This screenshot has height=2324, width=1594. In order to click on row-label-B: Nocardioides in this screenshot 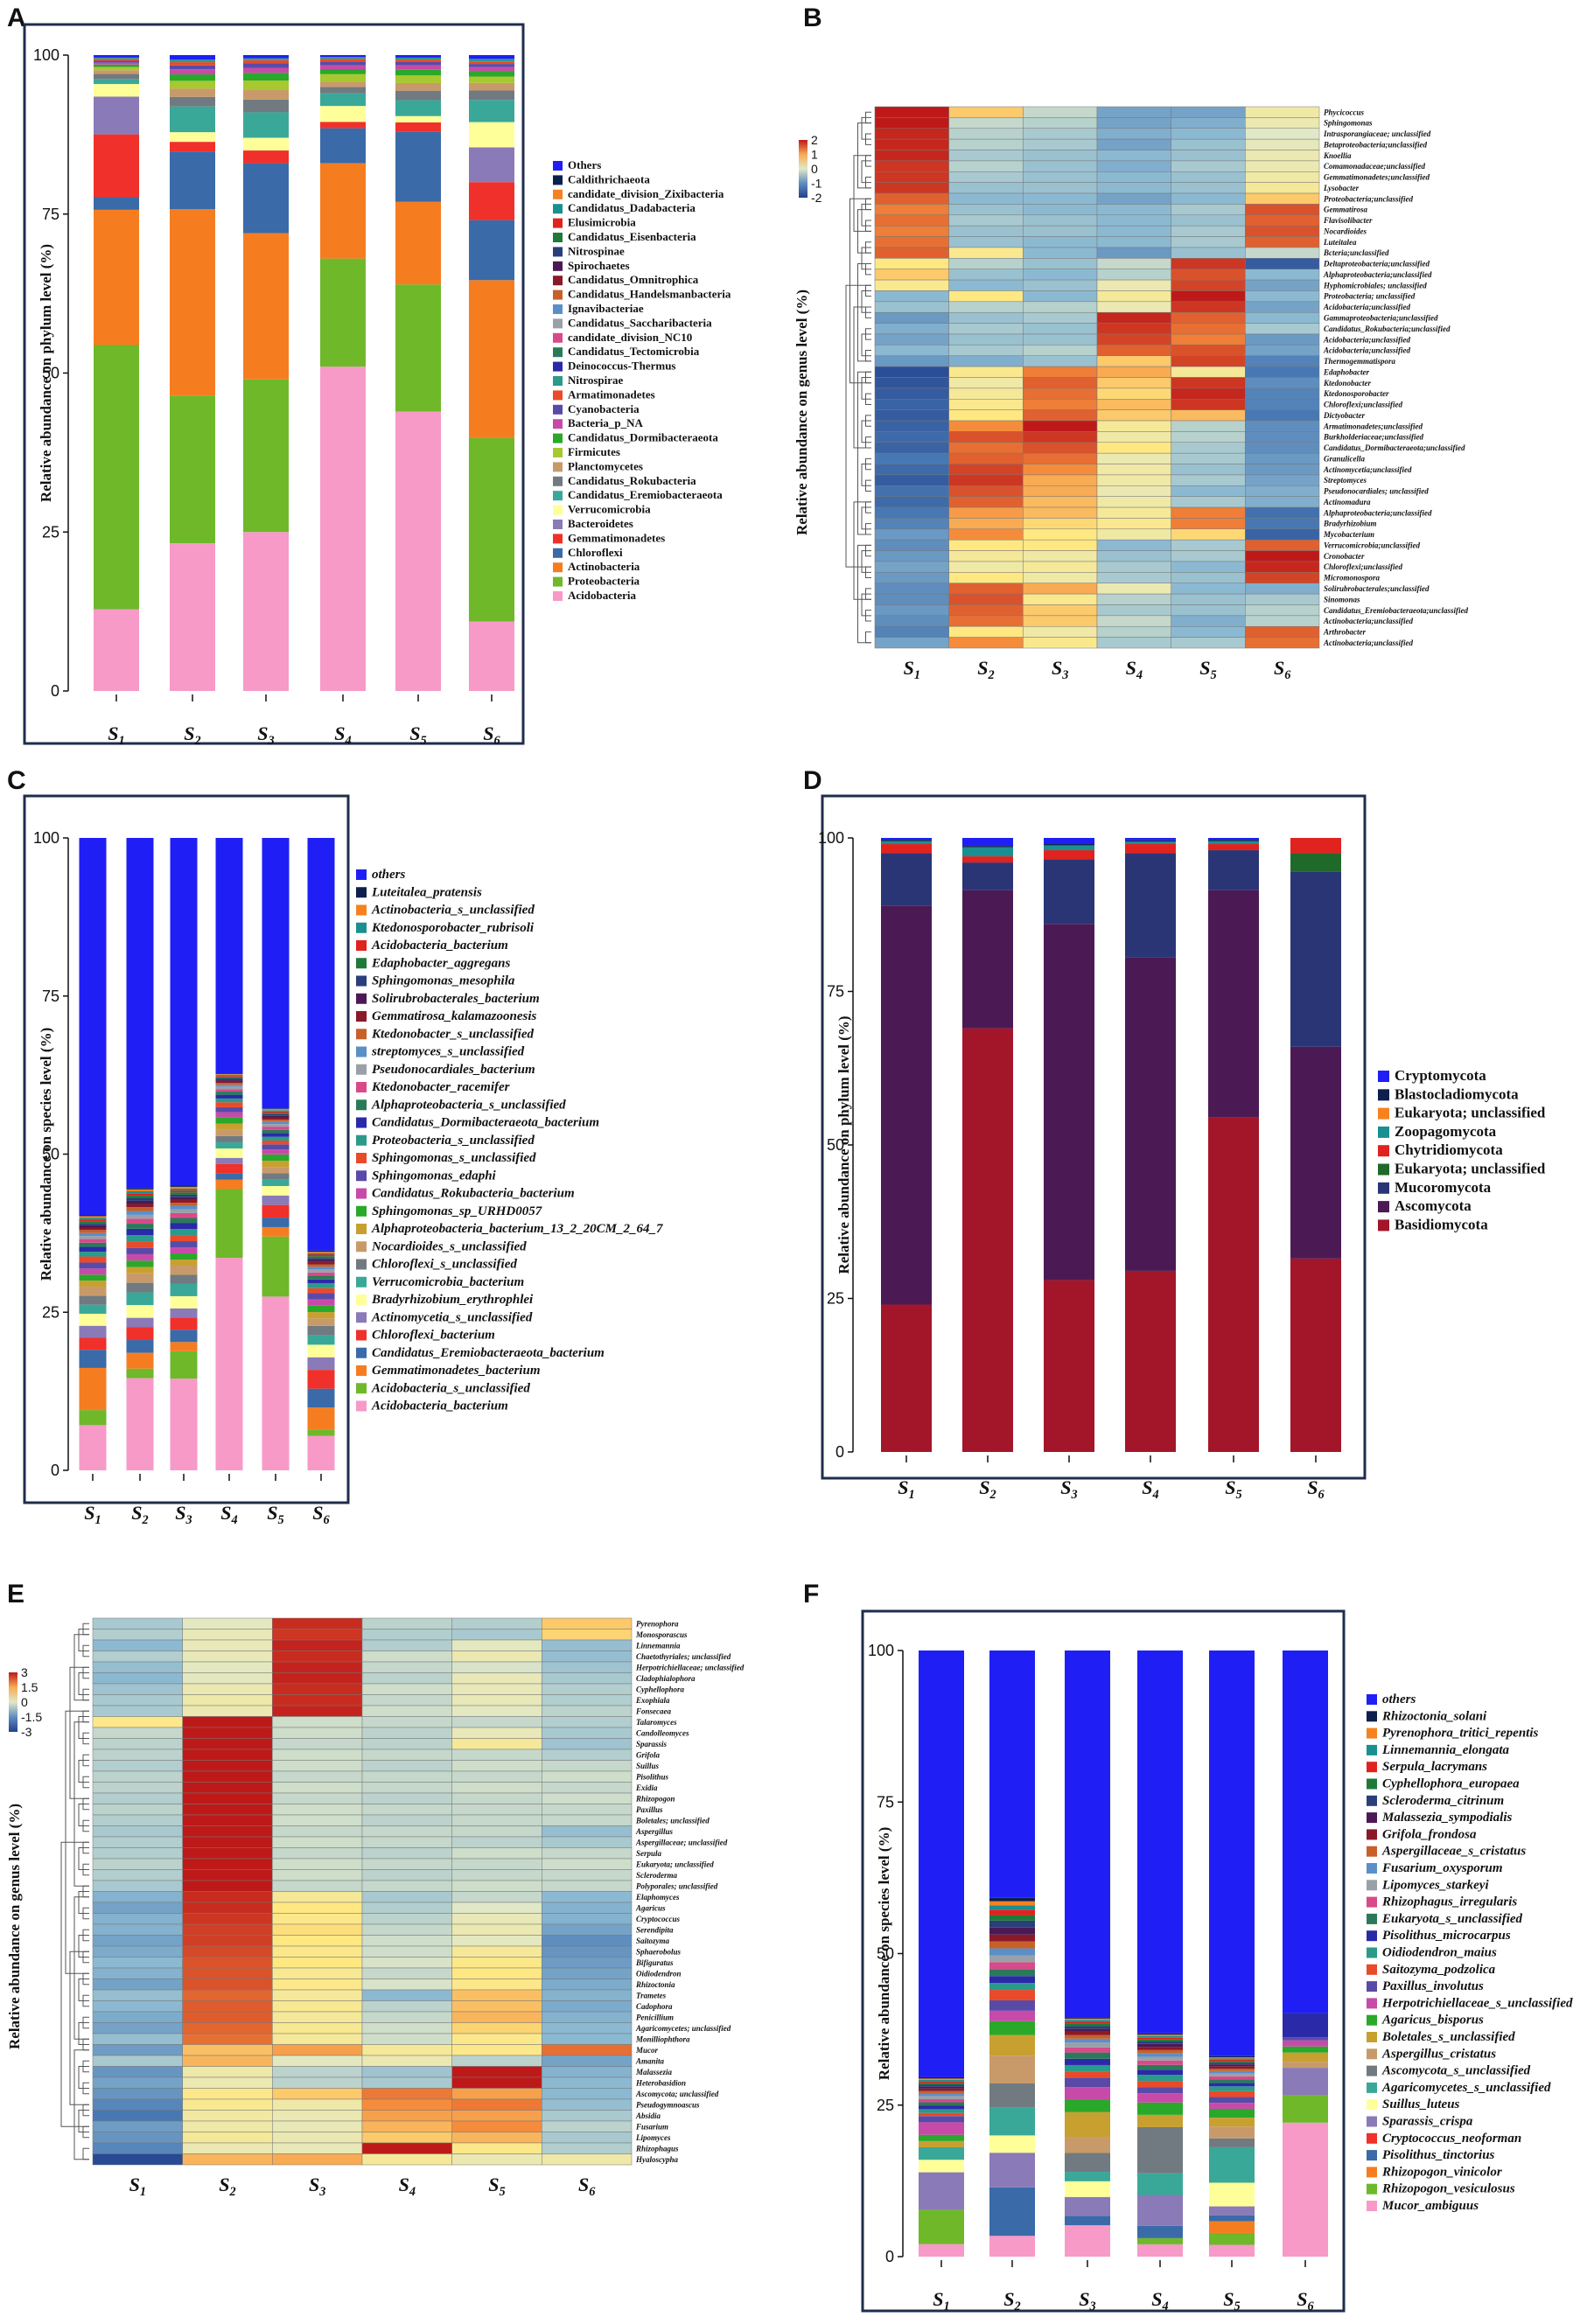, I will do `click(1345, 231)`.